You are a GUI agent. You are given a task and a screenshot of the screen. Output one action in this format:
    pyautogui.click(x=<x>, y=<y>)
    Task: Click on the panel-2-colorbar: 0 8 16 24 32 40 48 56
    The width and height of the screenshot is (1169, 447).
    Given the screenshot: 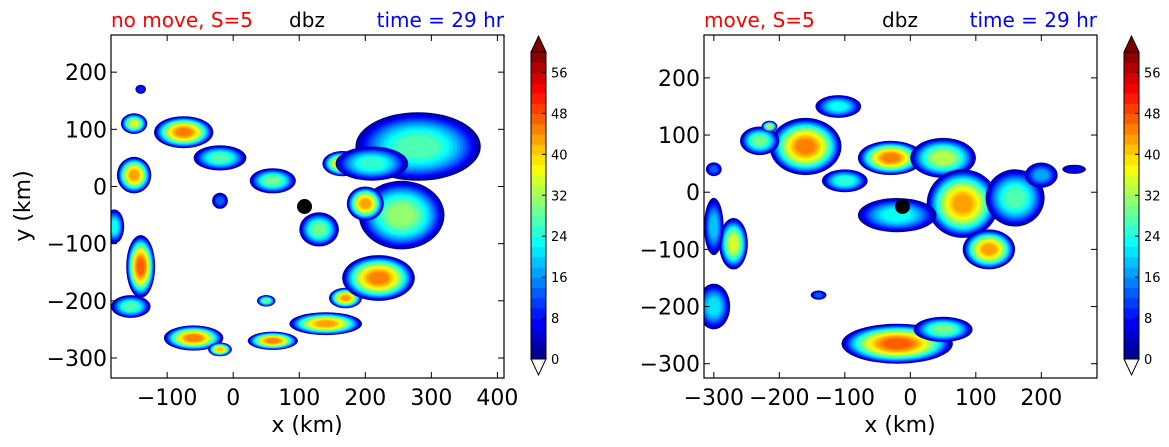 What is the action you would take?
    pyautogui.click(x=1142, y=205)
    